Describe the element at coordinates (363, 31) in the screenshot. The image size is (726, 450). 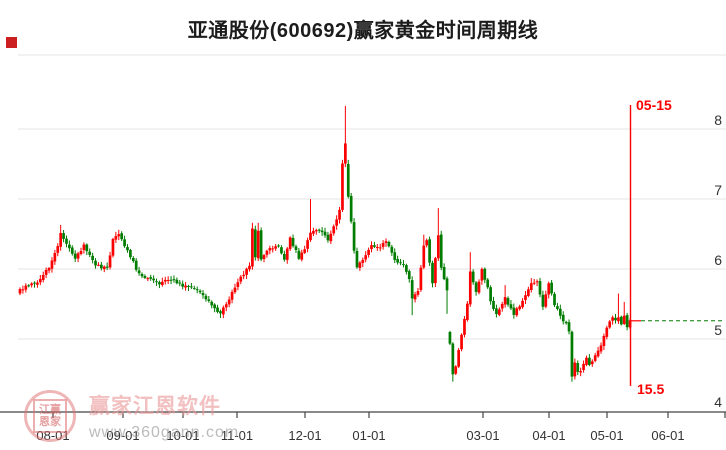
I see `page-title: 亚通股份(600692)赢家黄金时间周期线` at that location.